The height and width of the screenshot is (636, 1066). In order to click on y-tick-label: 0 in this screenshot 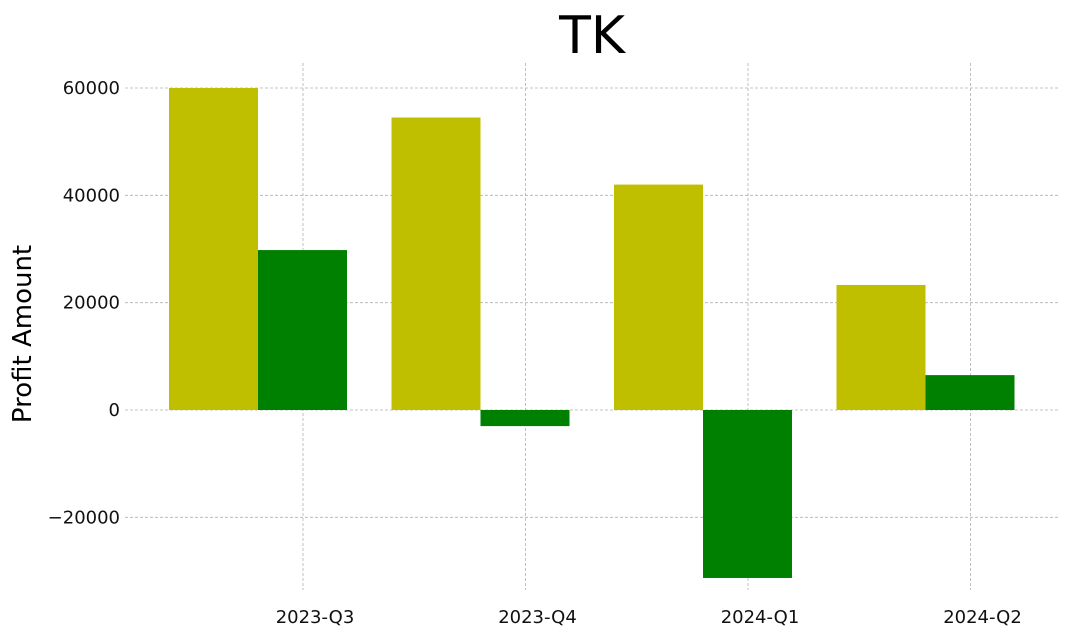, I will do `click(114, 410)`.